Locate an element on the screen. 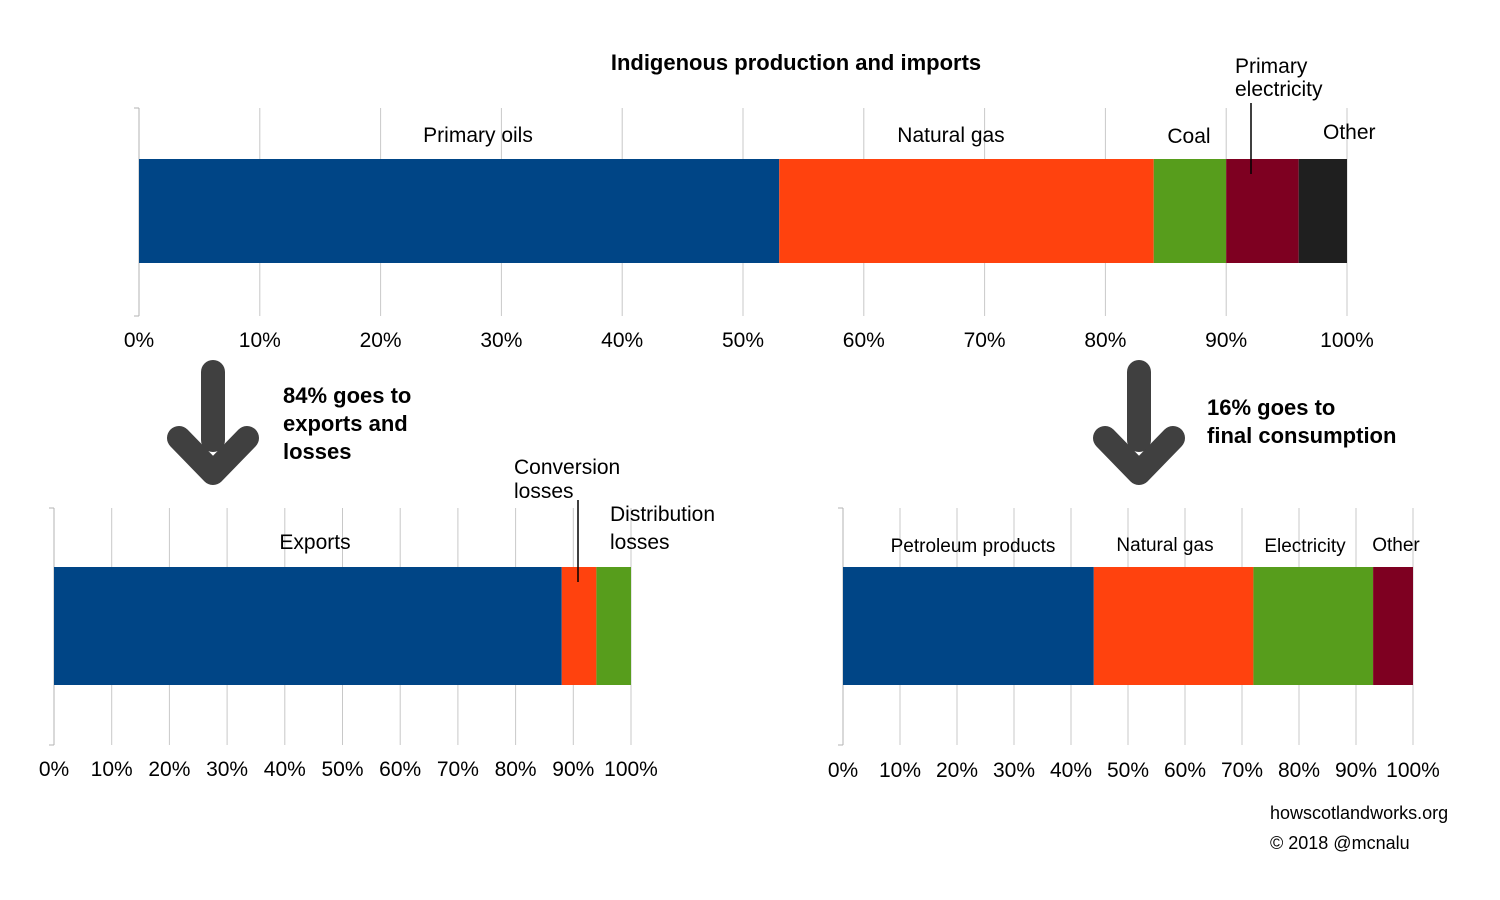 This screenshot has width=1500, height=900. right-bar-electricity is located at coordinates (1313, 626).